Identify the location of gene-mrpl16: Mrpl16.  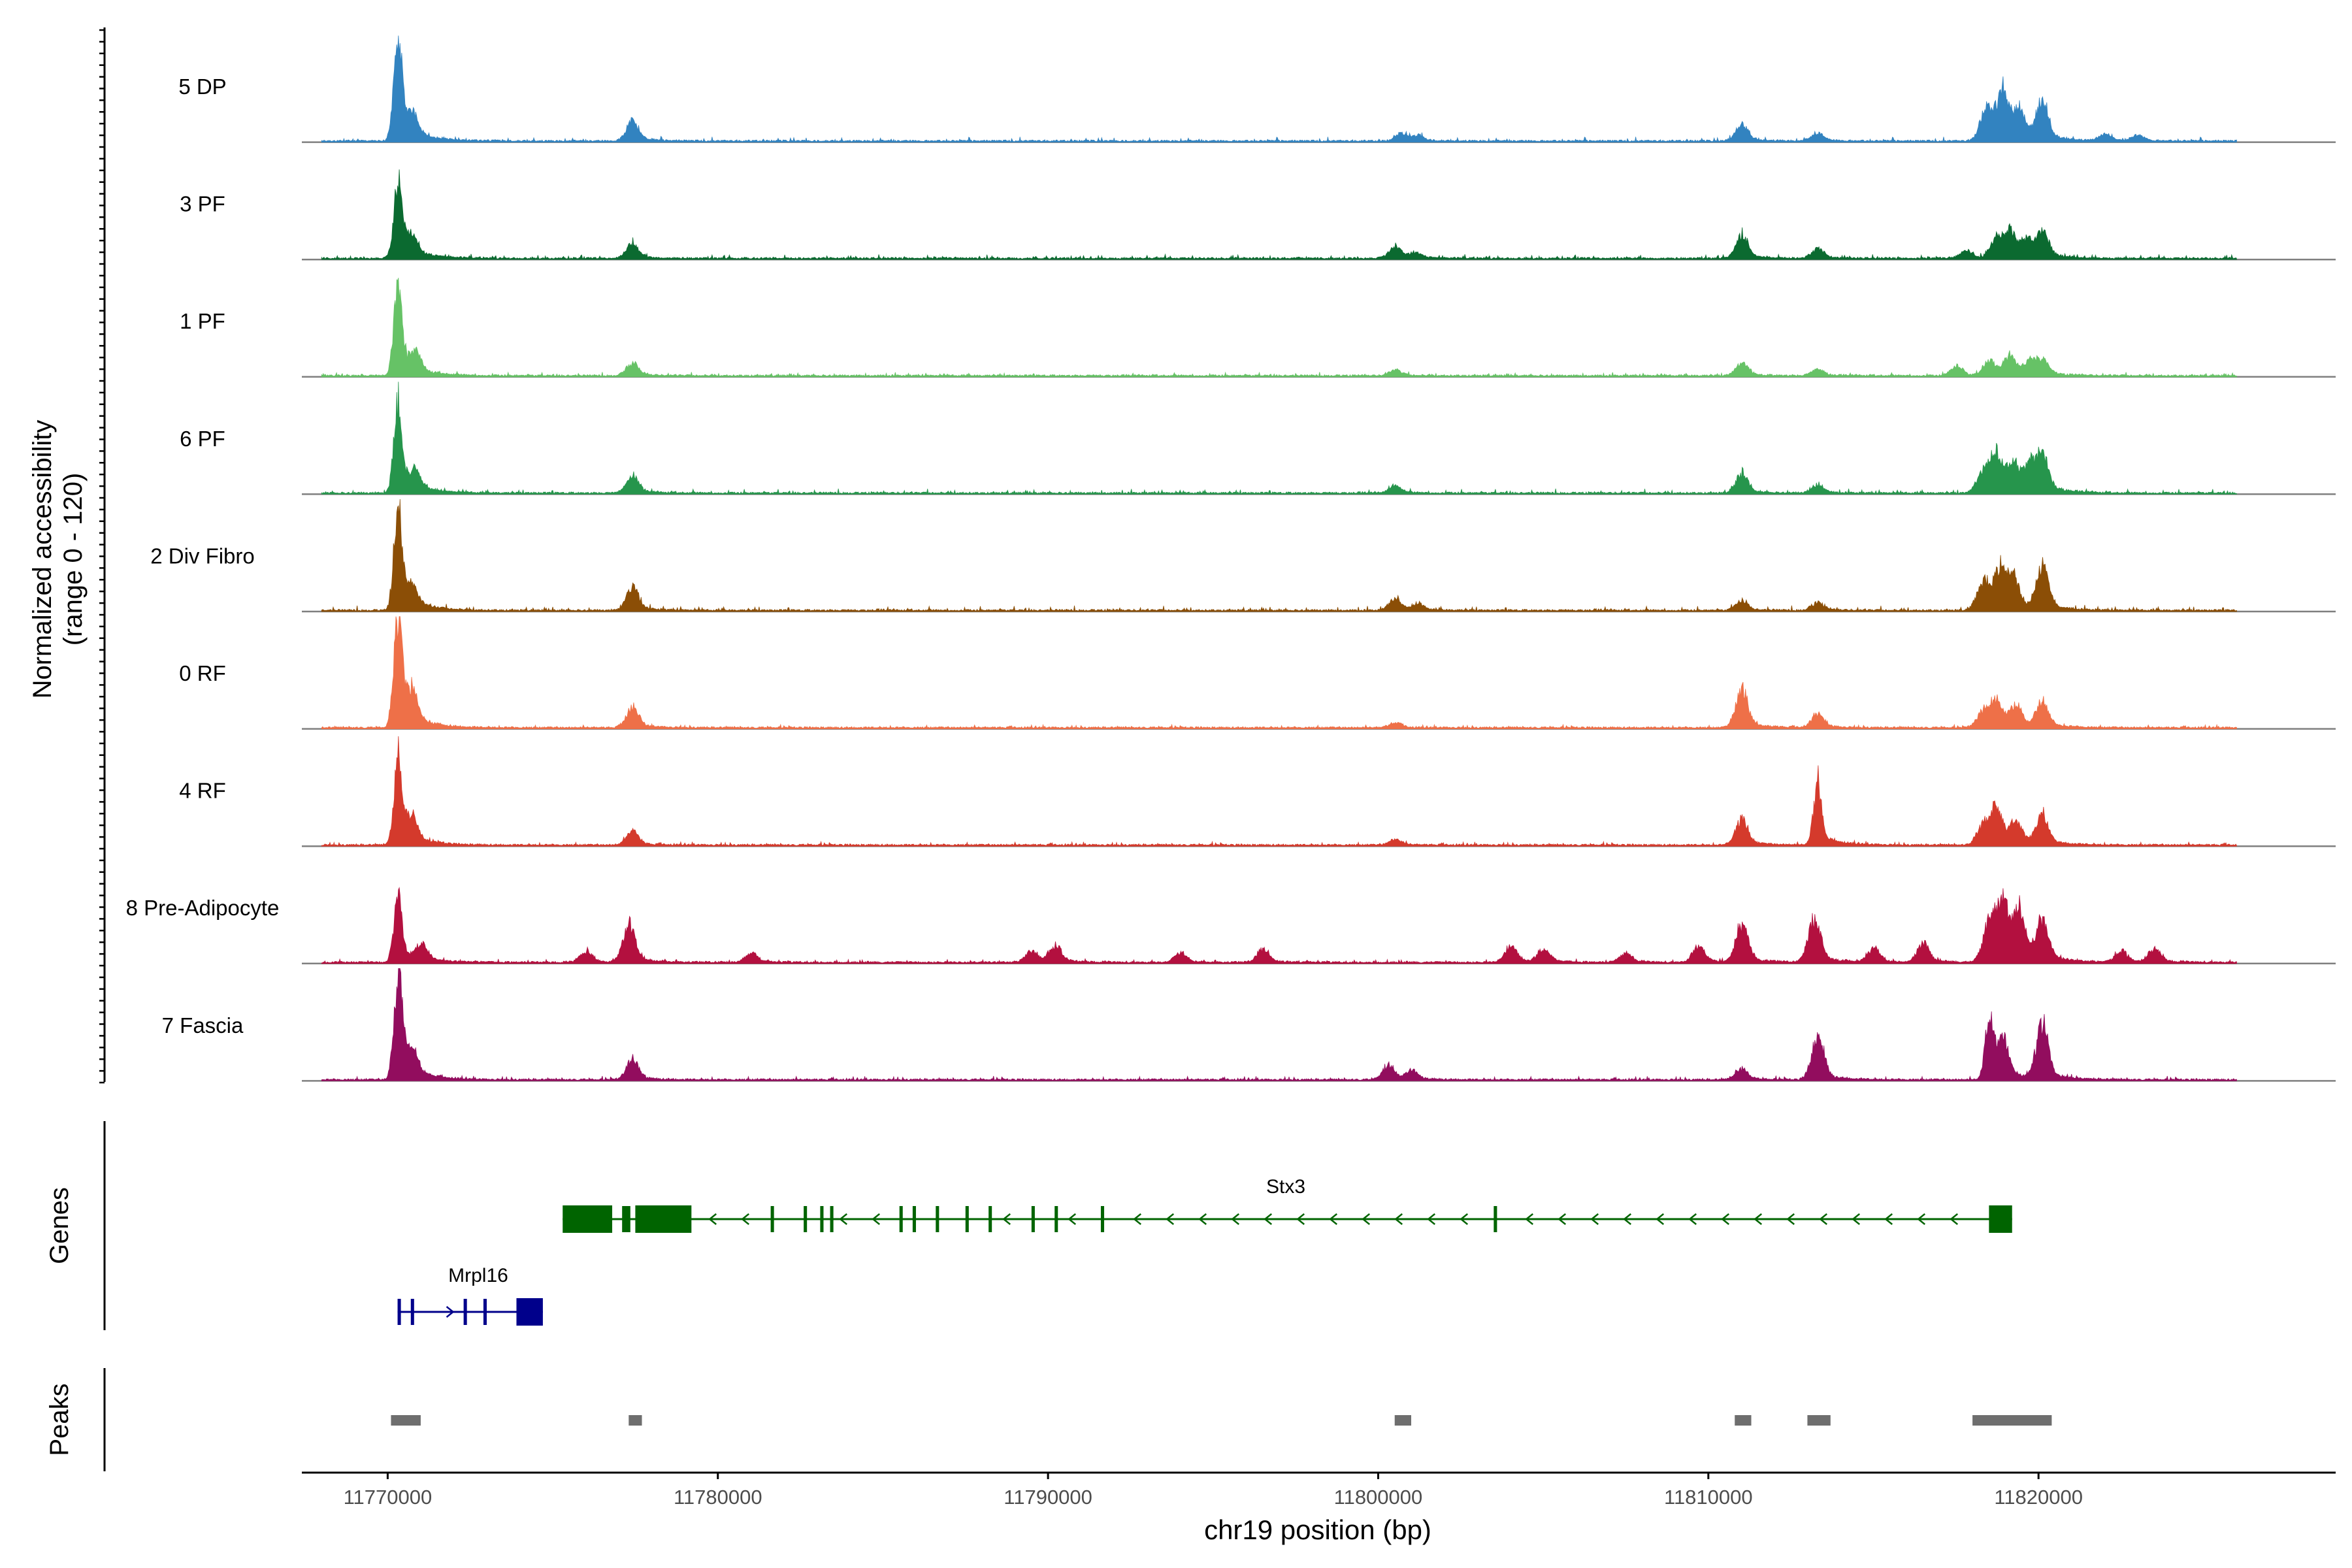
(470, 1295).